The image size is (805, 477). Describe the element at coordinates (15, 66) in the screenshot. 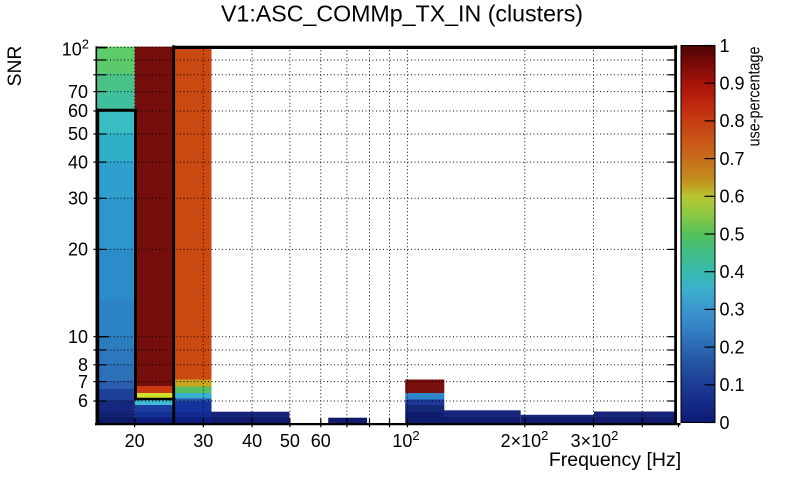

I see `svg-text: SNR` at that location.